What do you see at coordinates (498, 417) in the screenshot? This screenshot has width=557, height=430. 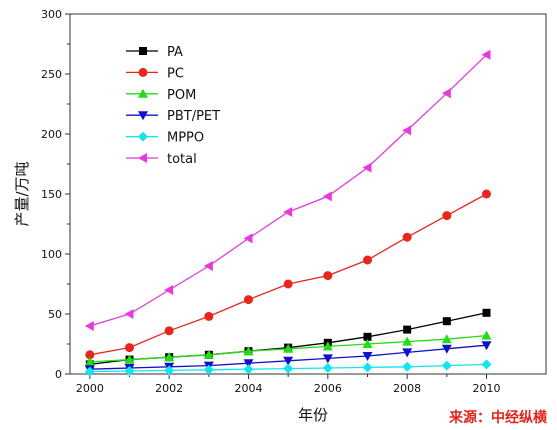 I see `source-note: 来源：中经纵横` at bounding box center [498, 417].